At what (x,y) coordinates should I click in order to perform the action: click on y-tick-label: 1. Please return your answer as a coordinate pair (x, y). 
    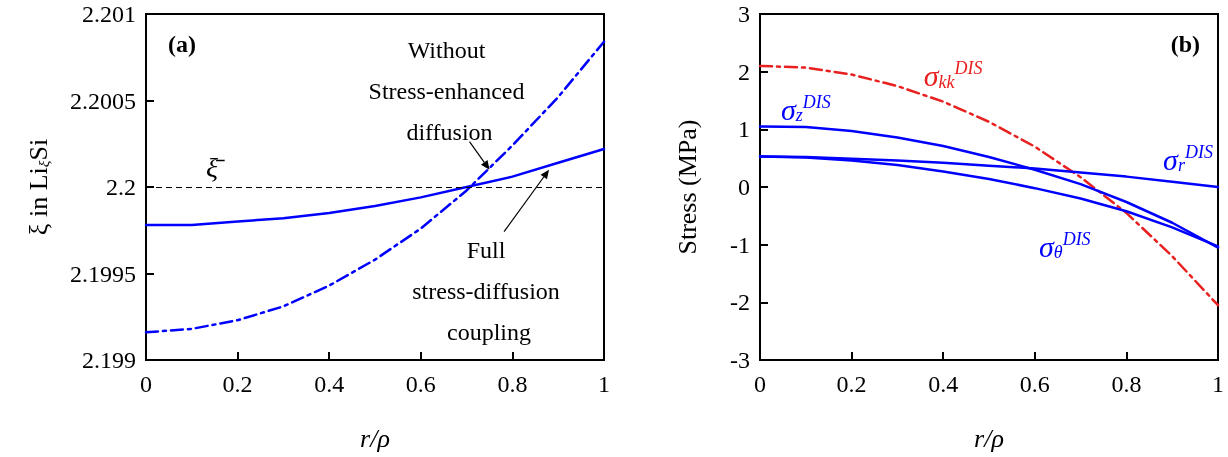
    Looking at the image, I should click on (744, 129).